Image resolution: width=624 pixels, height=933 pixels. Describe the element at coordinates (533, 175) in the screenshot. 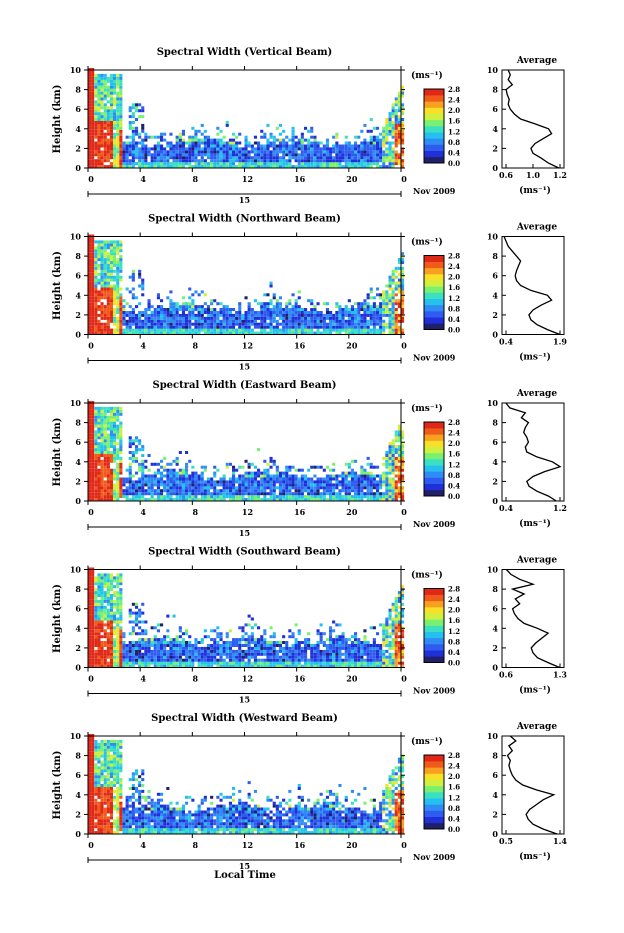

I see `average-x-tick-label: 1.0` at that location.